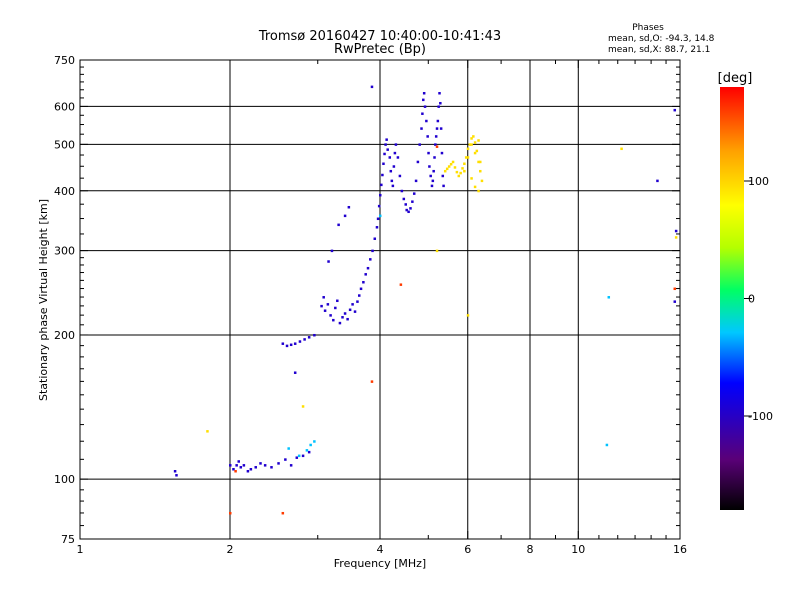  I want to click on colorbar-tick-label: 0, so click(751, 299).